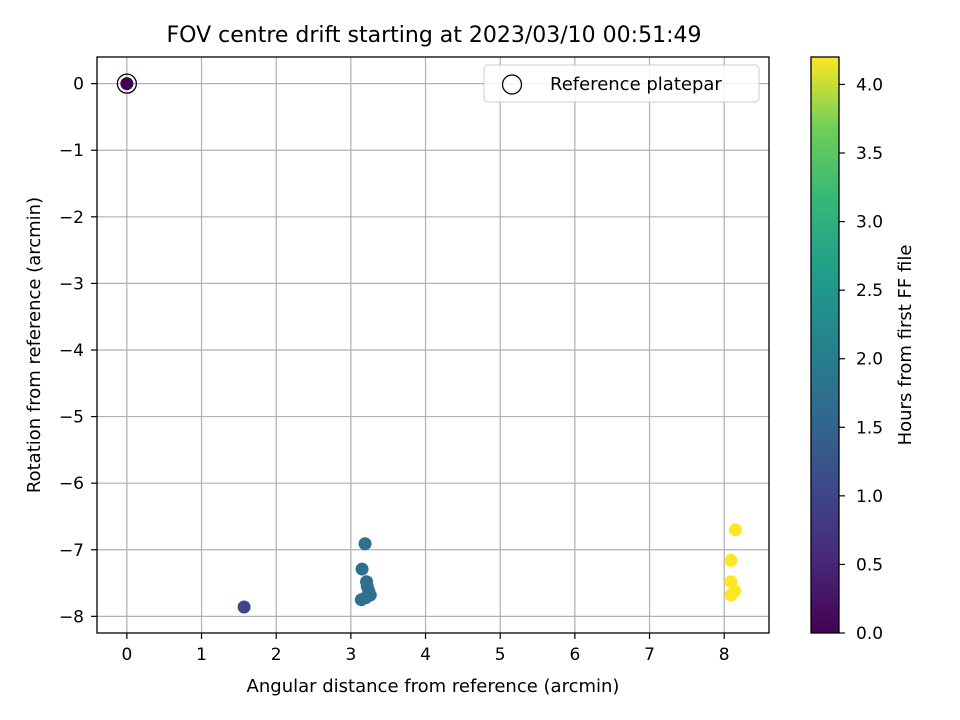 The height and width of the screenshot is (720, 960). I want to click on x-tick-label: 3, so click(350, 655).